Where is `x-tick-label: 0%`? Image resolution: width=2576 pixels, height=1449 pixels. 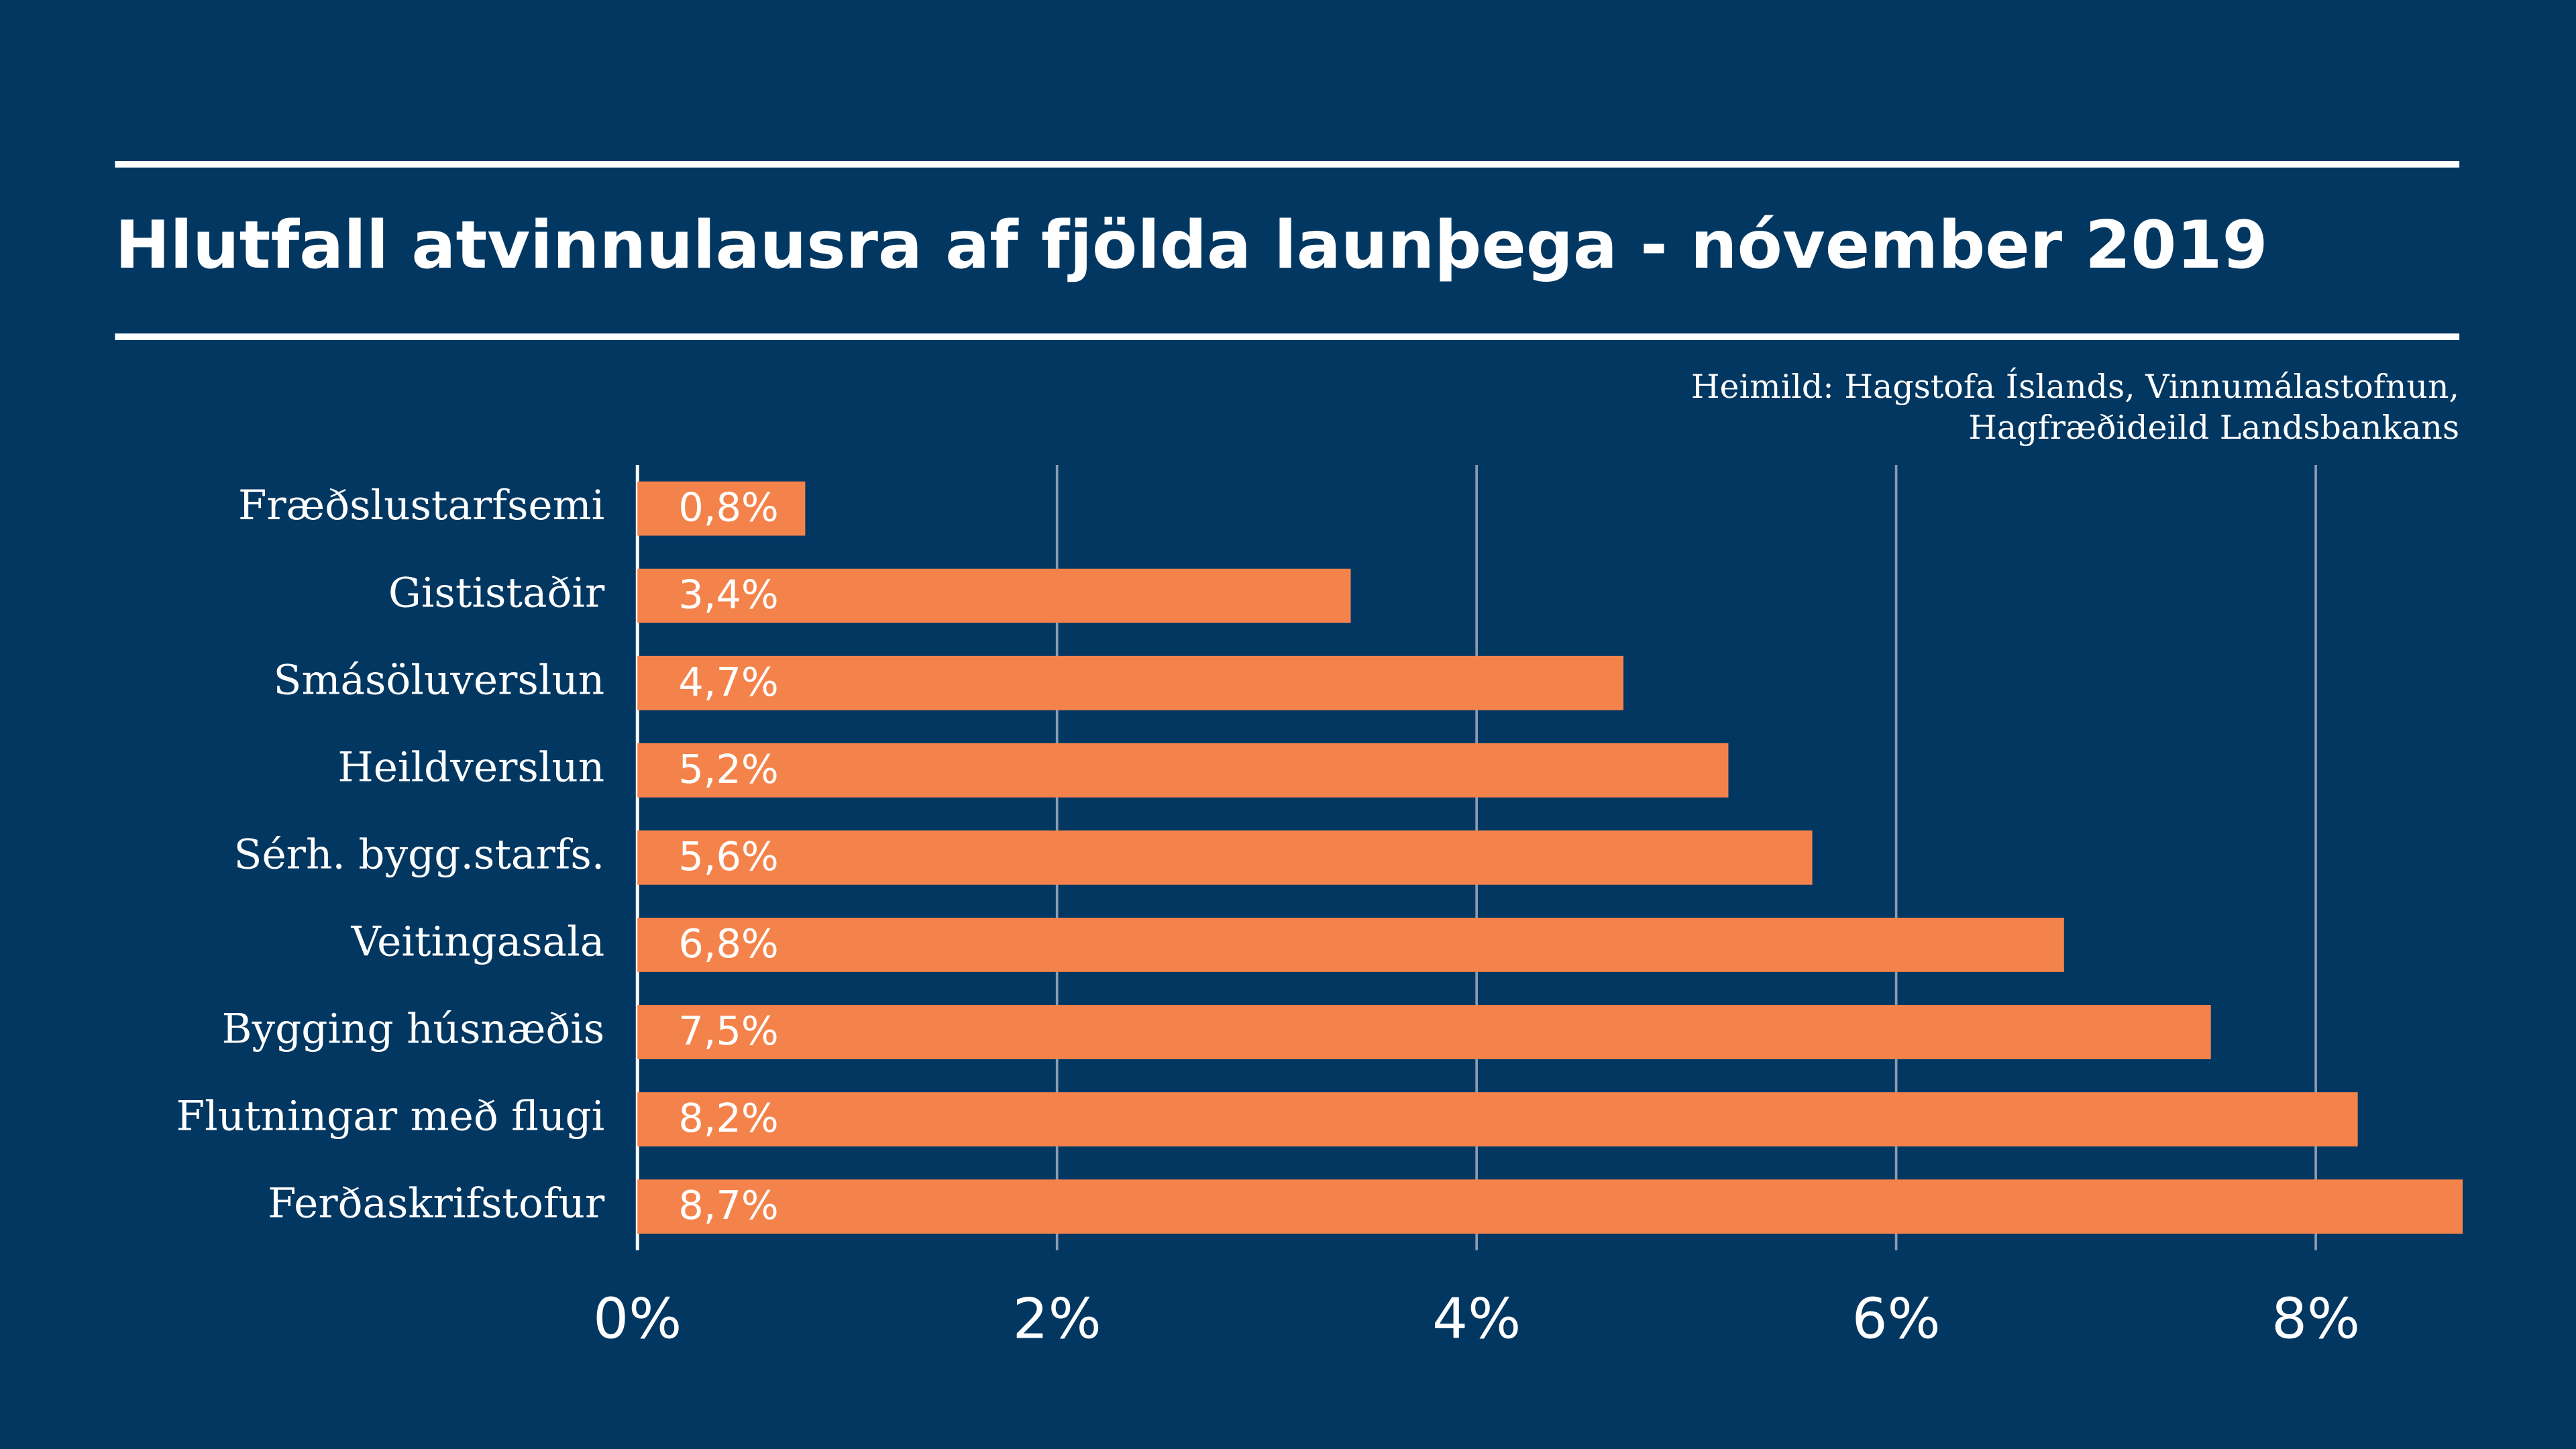 x-tick-label: 0% is located at coordinates (637, 1318).